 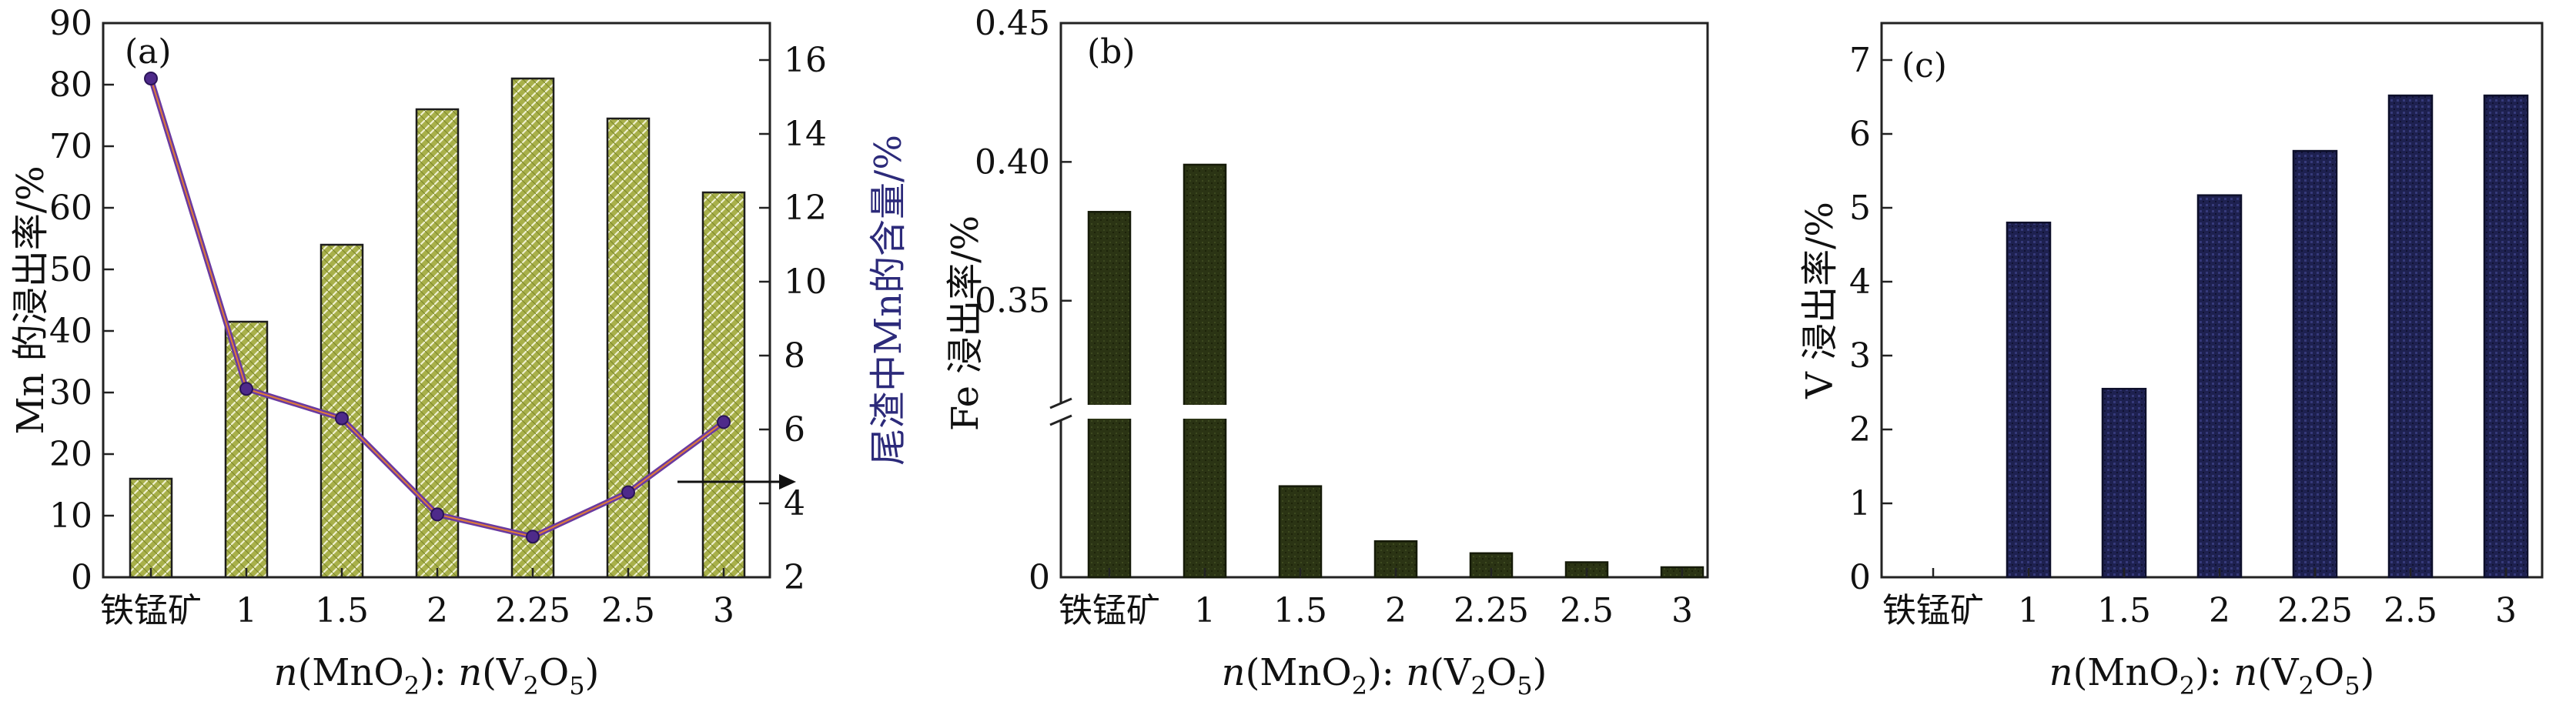 I want to click on y-axis-label-b: Fe 浸出率/%, so click(x=966, y=324).